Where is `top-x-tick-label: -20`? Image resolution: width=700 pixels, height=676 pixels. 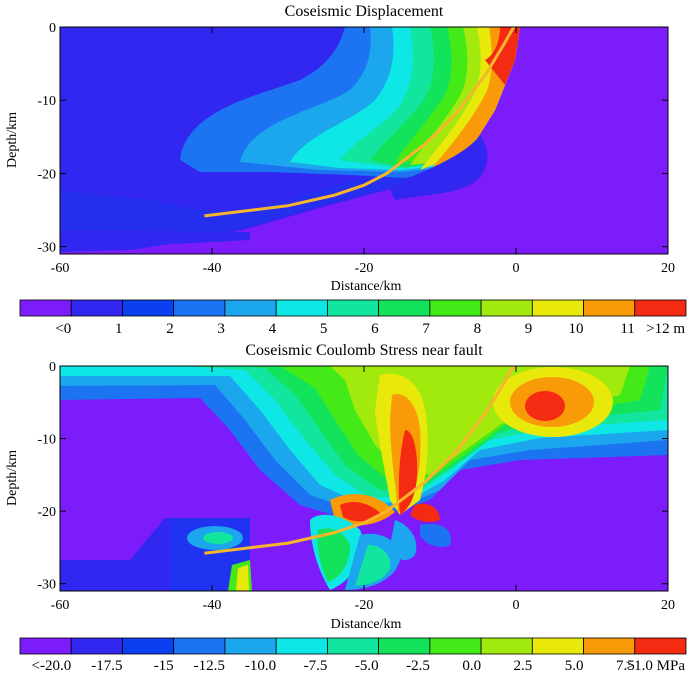 top-x-tick-label: -20 is located at coordinates (364, 268).